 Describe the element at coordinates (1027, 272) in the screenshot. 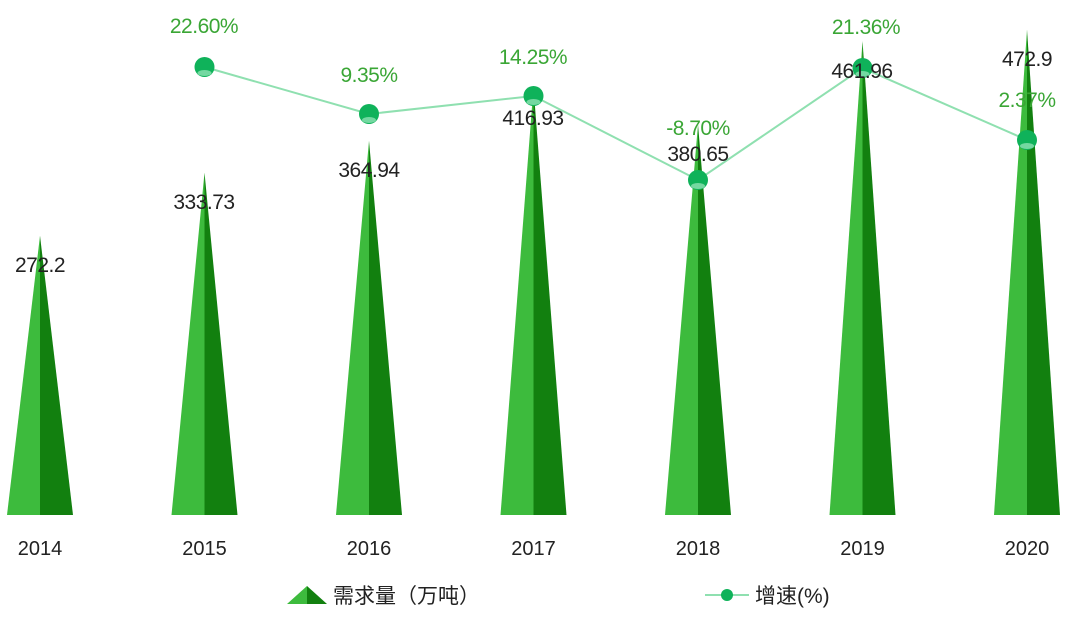

I see `bar-2020` at that location.